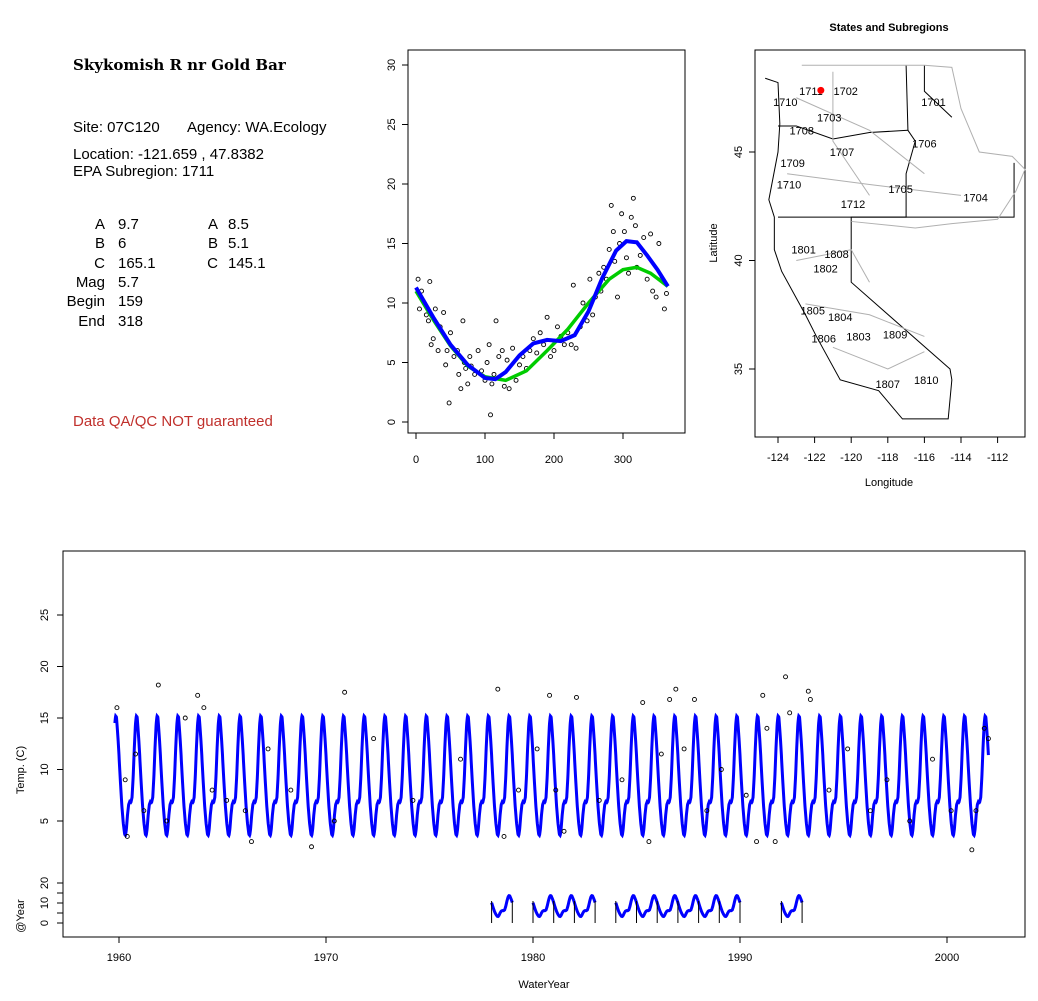 The image size is (1038, 1001). I want to click on subregion-label: 1704, so click(975, 199).